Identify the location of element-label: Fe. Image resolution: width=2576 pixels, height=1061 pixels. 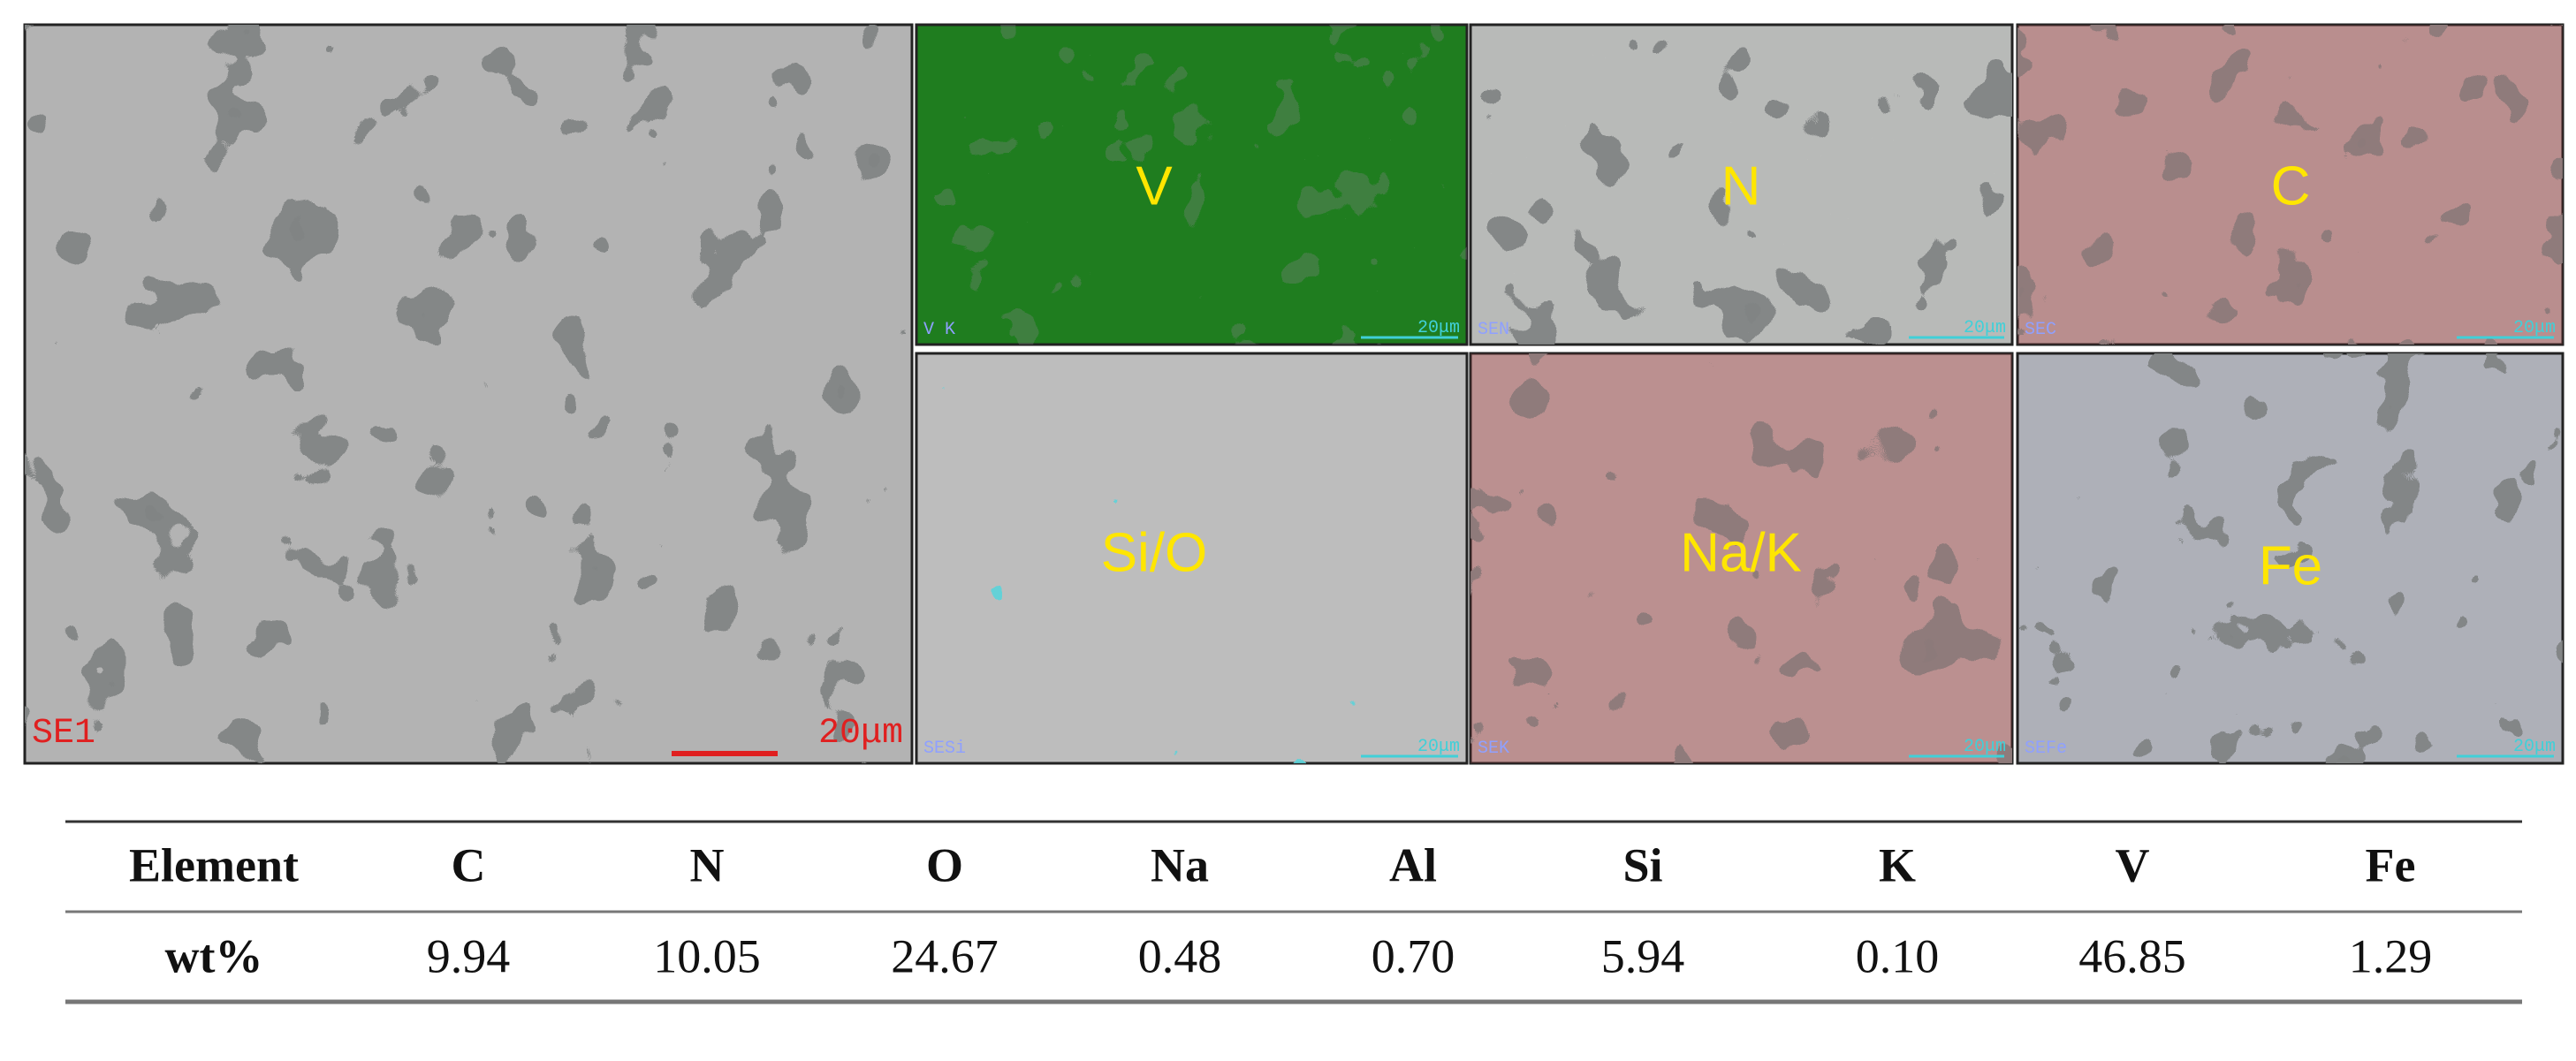
(2290, 566).